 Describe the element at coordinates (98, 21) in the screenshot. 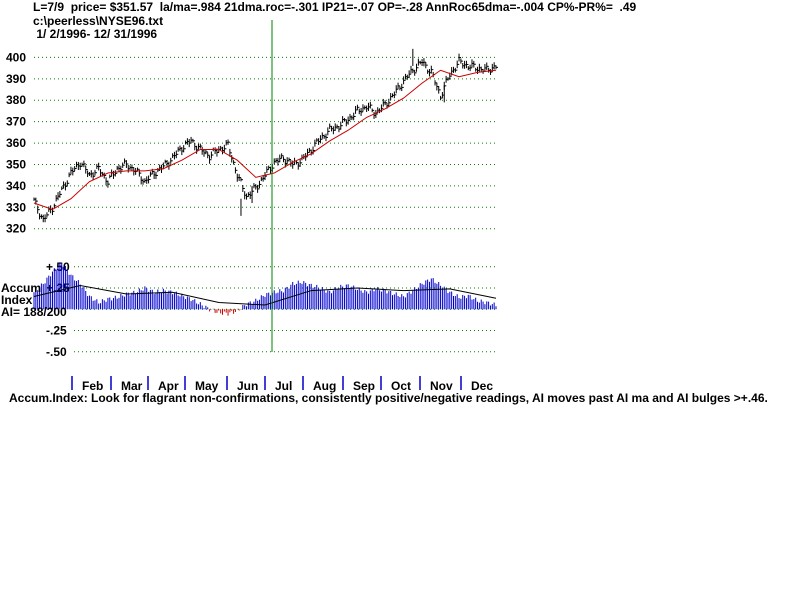

I see `header-line-2: c:\peerless\NYSE96.txt` at that location.